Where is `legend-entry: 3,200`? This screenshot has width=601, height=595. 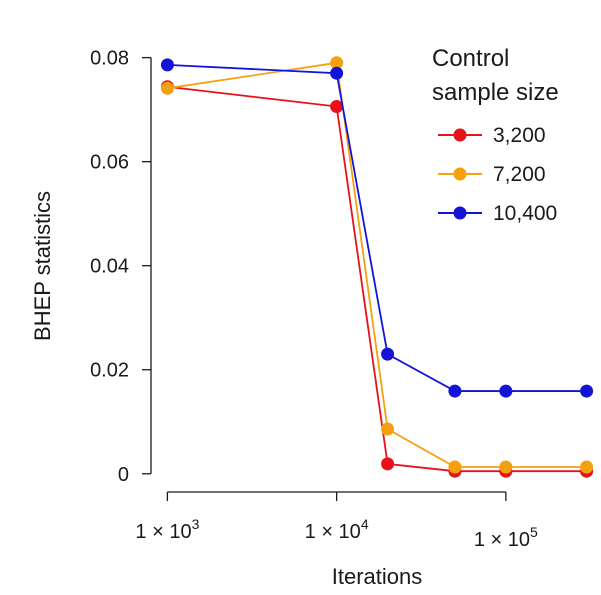
legend-entry: 3,200 is located at coordinates (492, 135).